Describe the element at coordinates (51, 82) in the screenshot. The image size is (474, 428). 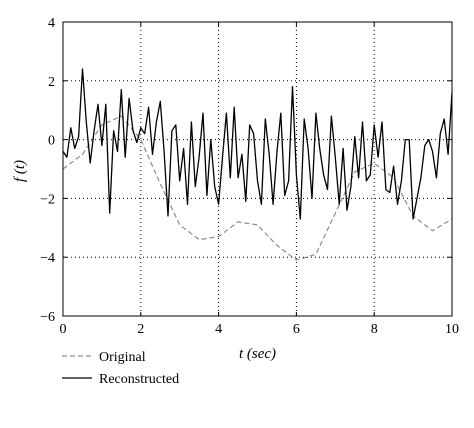
I see `y-tick-label: 2` at that location.